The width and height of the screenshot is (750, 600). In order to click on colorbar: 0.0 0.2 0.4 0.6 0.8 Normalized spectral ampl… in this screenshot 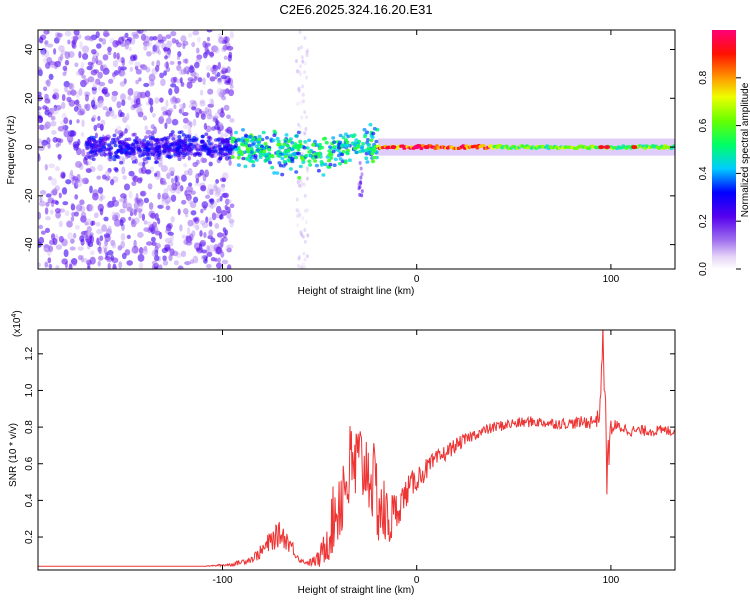, I will do `click(724, 153)`.